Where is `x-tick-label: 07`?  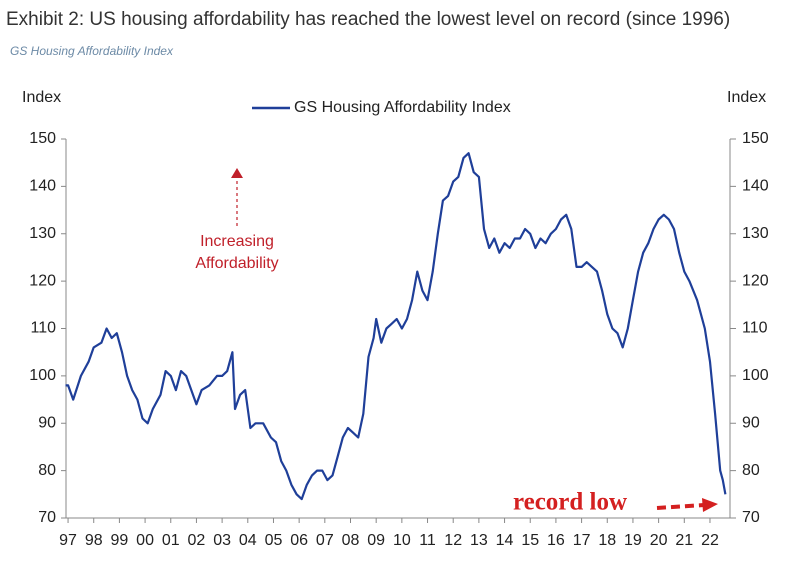 x-tick-label: 07 is located at coordinates (325, 540).